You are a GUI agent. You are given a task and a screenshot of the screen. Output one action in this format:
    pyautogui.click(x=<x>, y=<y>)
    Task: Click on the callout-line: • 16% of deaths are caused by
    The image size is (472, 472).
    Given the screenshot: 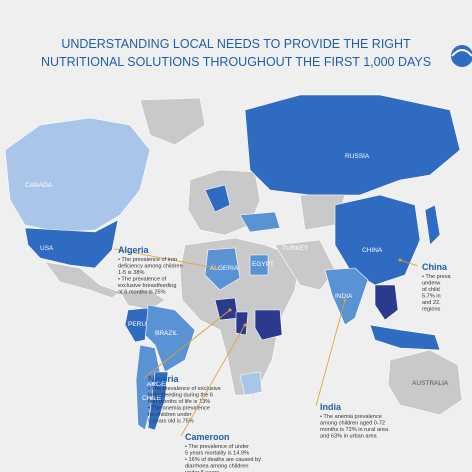 What is the action you would take?
    pyautogui.click(x=223, y=460)
    